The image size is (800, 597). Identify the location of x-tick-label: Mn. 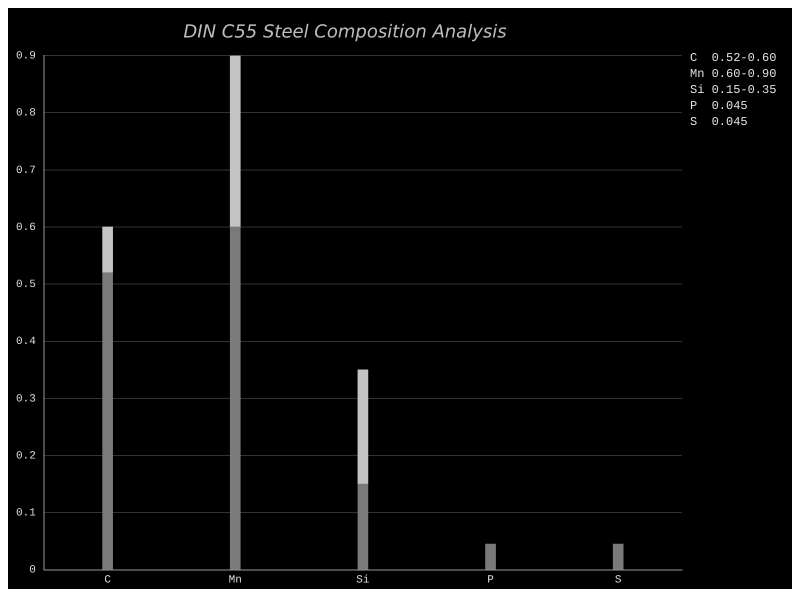
(235, 580).